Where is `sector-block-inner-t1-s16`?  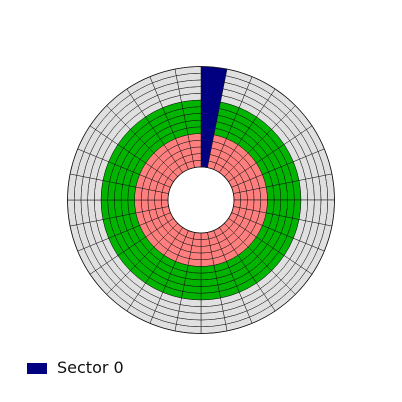
sector-block-inner-t1-s16 is located at coordinates (196, 242).